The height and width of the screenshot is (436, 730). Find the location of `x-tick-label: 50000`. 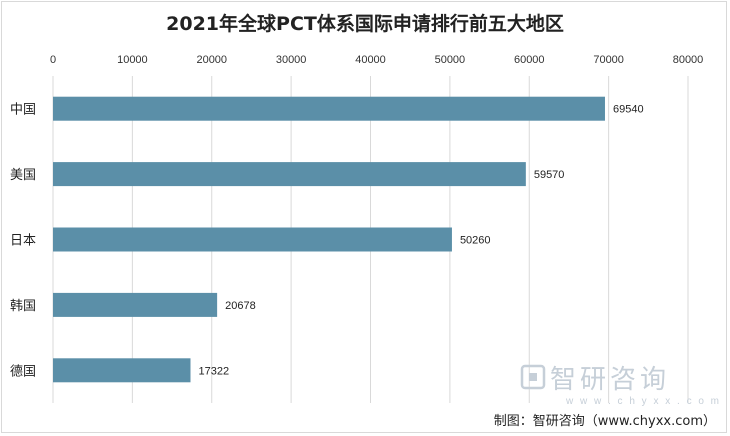

x-tick-label: 50000 is located at coordinates (450, 60).